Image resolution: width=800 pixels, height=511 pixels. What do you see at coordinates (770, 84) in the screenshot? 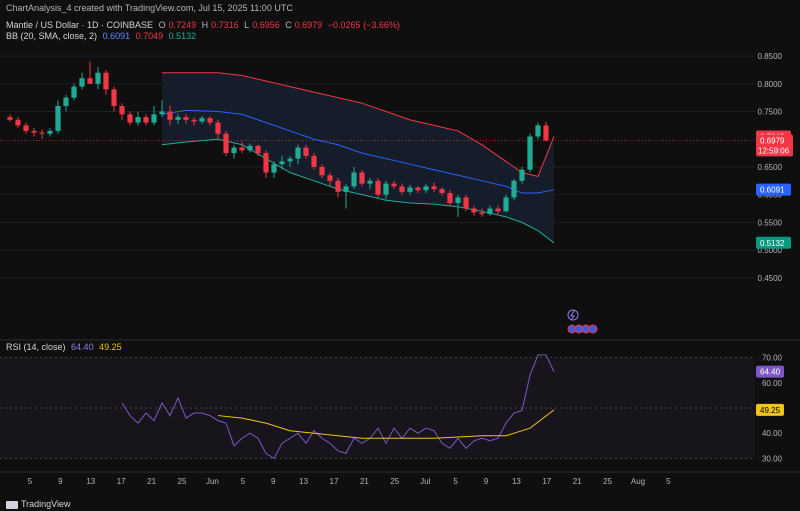
I see `price-tick-label: 0.8000` at bounding box center [770, 84].